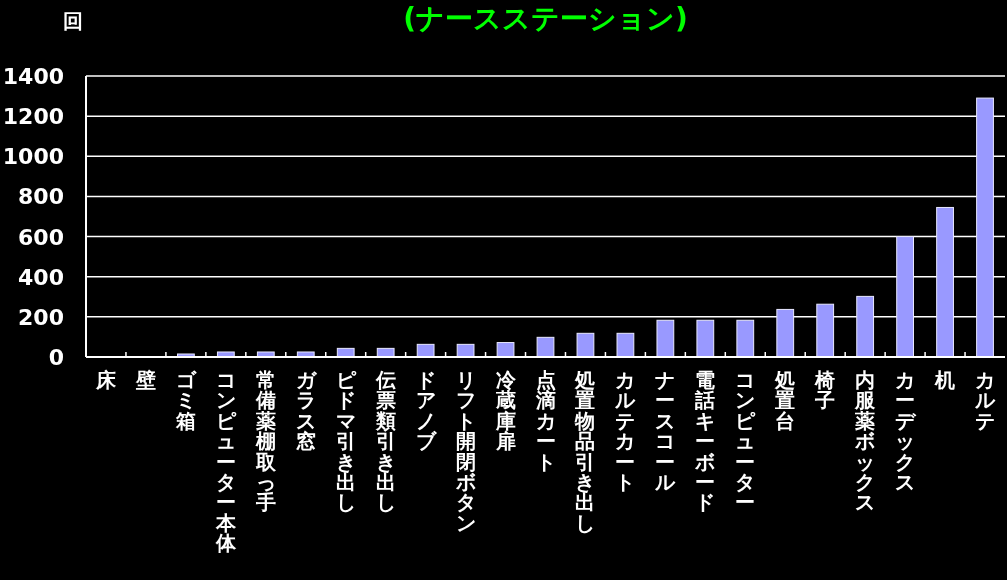  Describe the element at coordinates (265, 441) in the screenshot. I see `x-tick-label: 常備薬棚取っ手` at that location.